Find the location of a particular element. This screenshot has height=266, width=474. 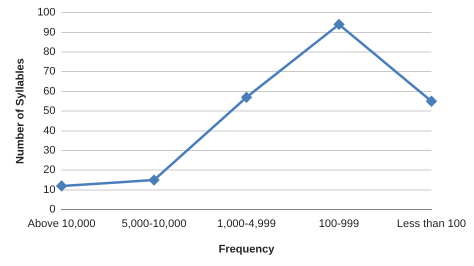

x-tick-label: 100-999 is located at coordinates (339, 224).